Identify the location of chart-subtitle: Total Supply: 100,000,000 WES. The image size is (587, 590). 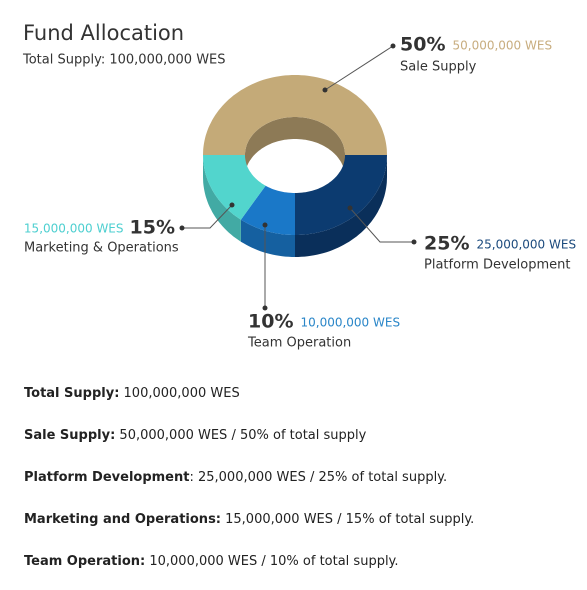
(124, 60).